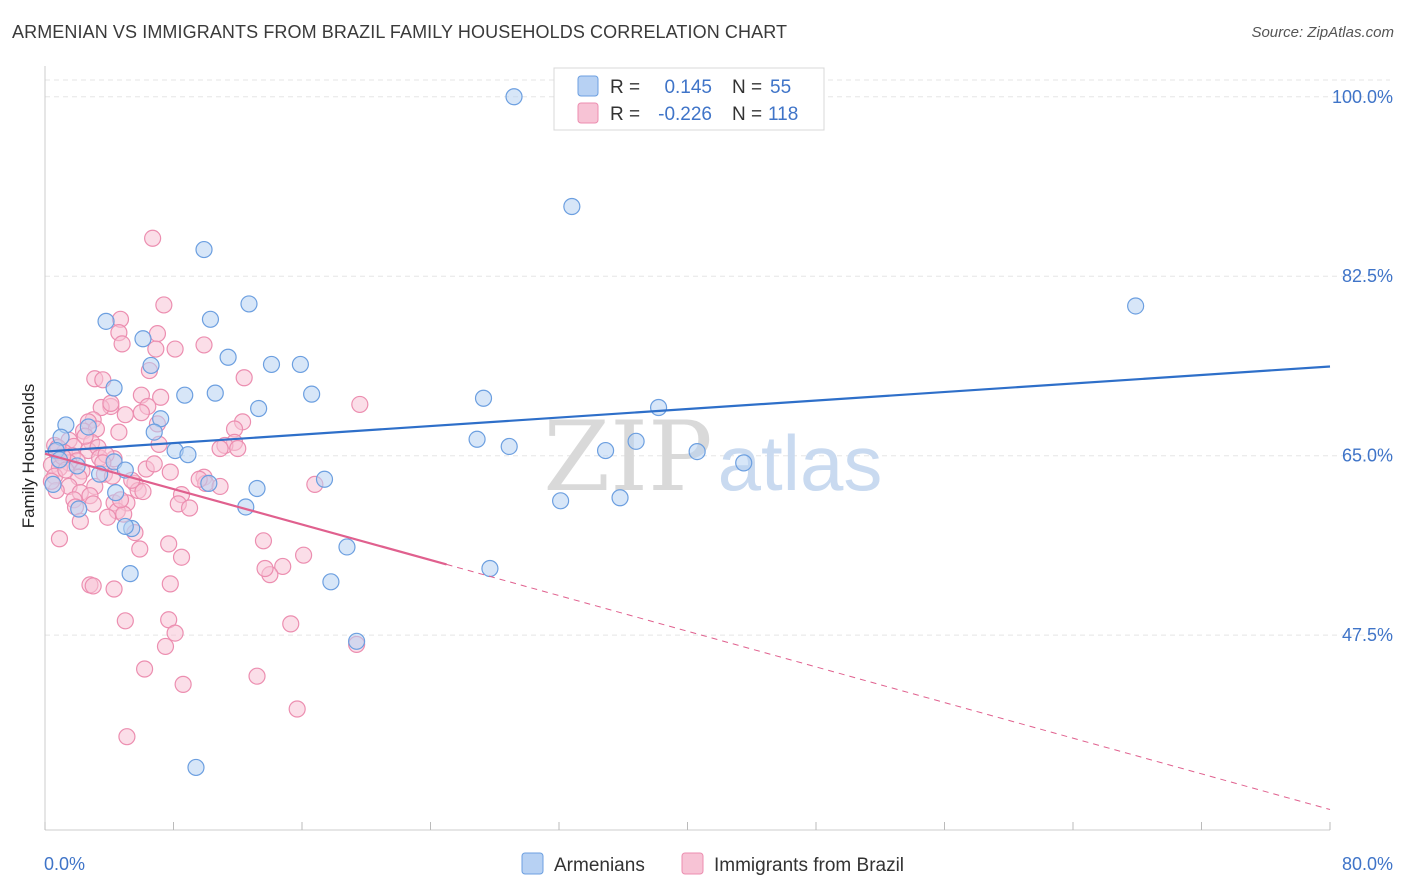  Describe the element at coordinates (1362, 366) in the screenshot. I see `y-tick-labels: 47.5% 65.0% 82.5% 100.0%` at that location.